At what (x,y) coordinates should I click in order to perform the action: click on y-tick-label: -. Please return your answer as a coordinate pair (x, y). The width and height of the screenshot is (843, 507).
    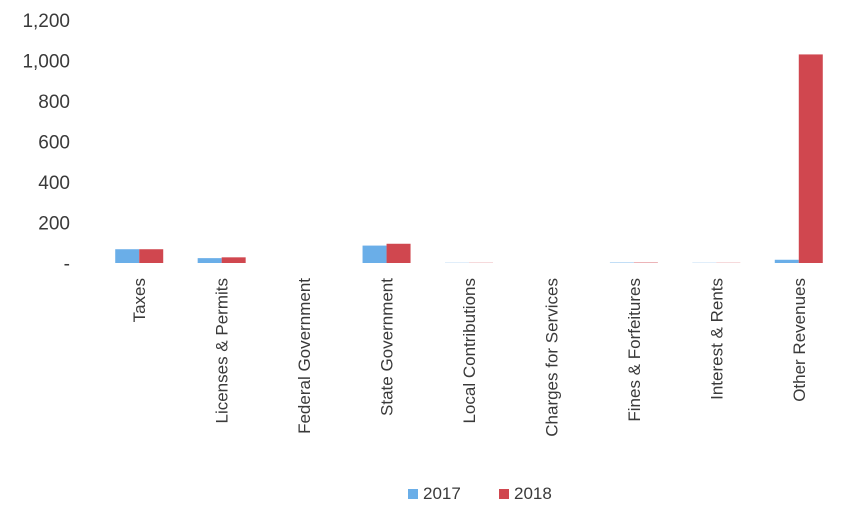
    Looking at the image, I should click on (67, 264).